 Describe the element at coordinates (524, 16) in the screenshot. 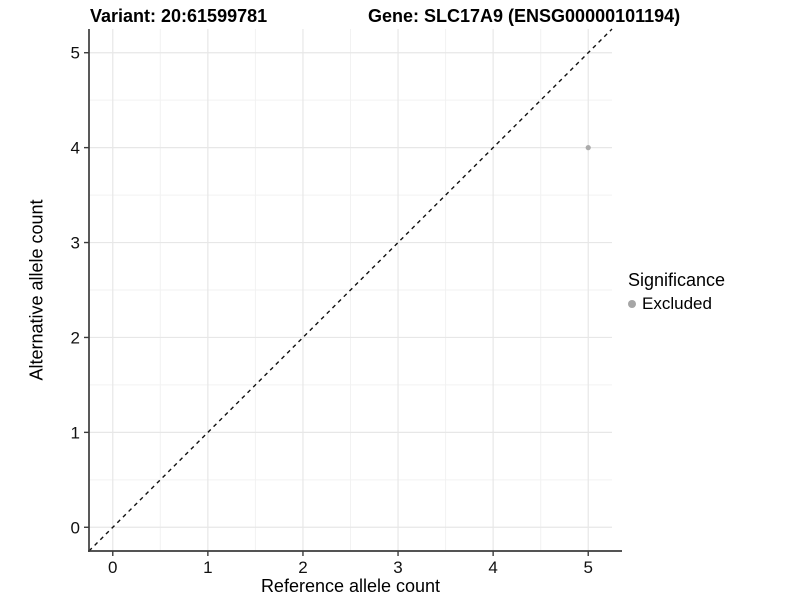

I see `gene-title: Gene: SLC17A9 (ENSG00000101194)` at that location.